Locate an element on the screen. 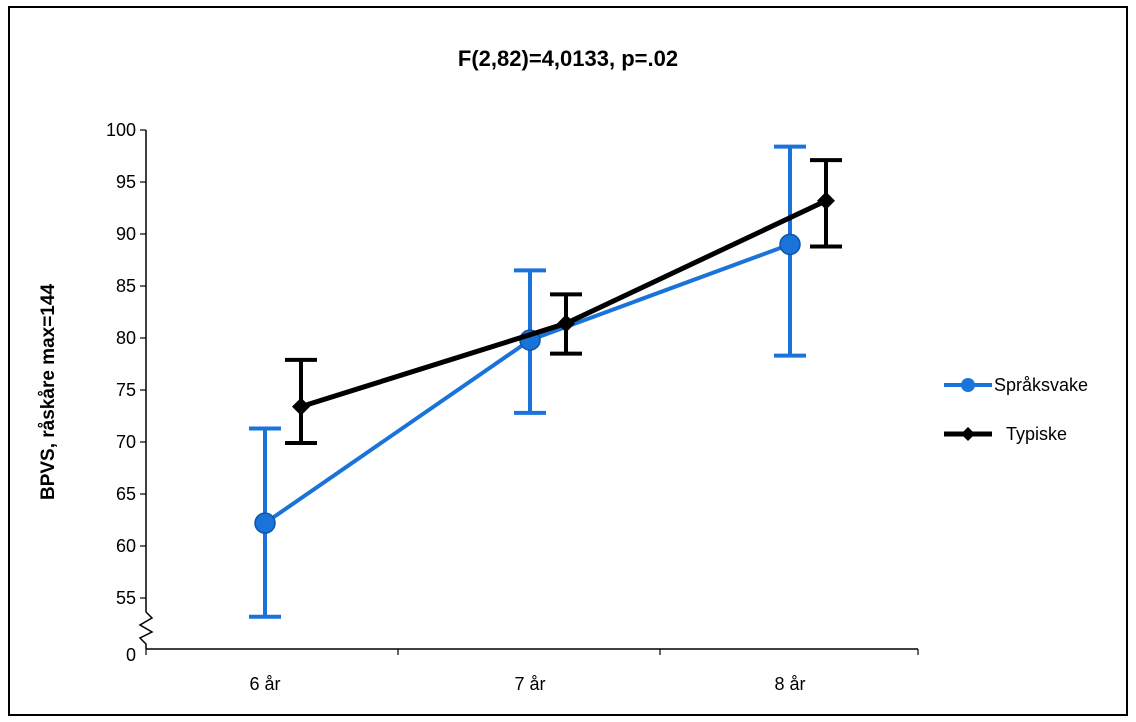 The image size is (1136, 722). x-tick-label: 8 år is located at coordinates (789, 684).